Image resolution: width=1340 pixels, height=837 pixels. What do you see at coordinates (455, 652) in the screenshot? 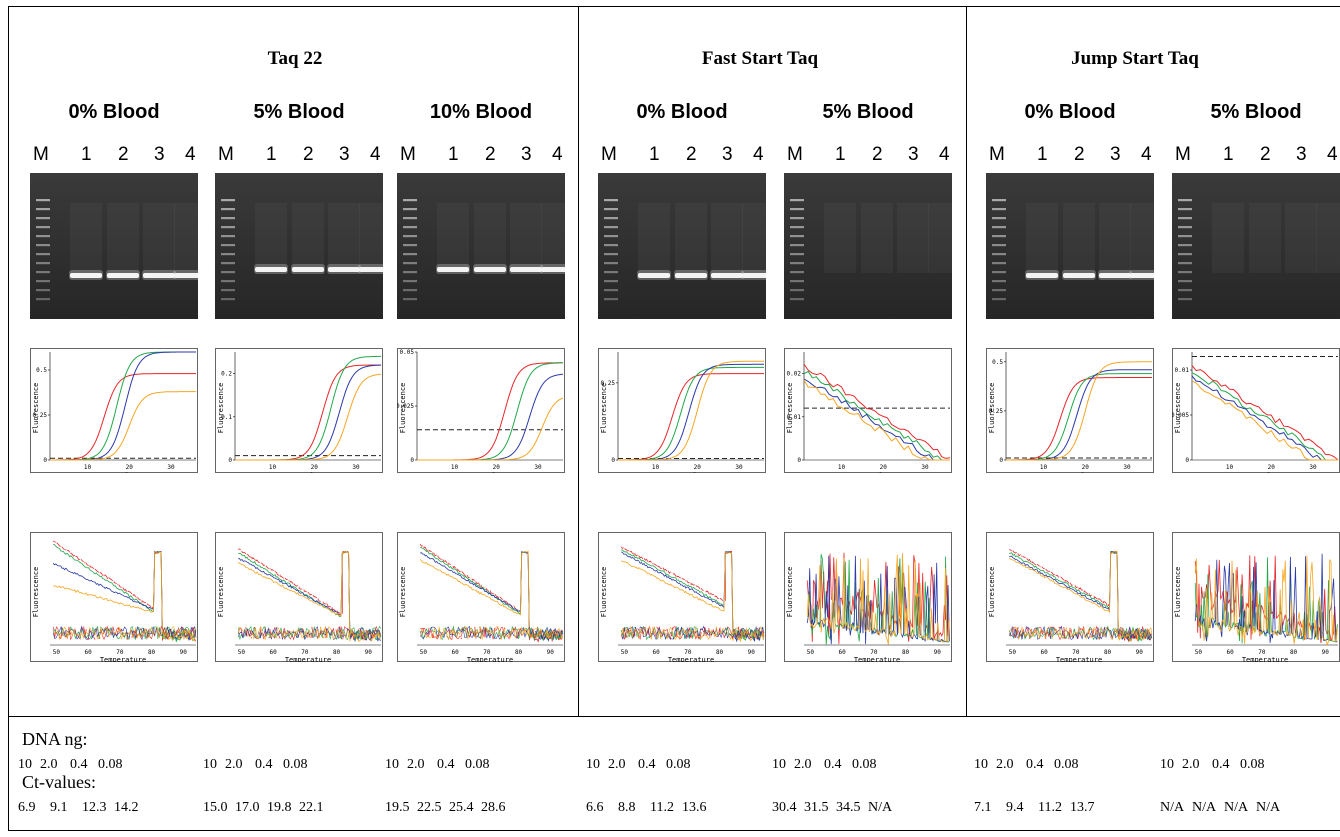
I see `x-tick-label: 60` at bounding box center [455, 652].